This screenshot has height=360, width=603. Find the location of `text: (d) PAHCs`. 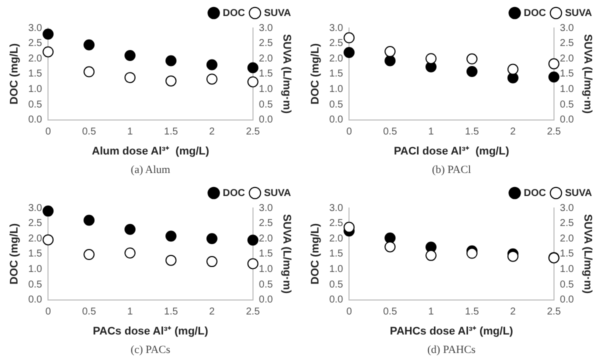

text: (d) PAHCs is located at coordinates (451, 350).